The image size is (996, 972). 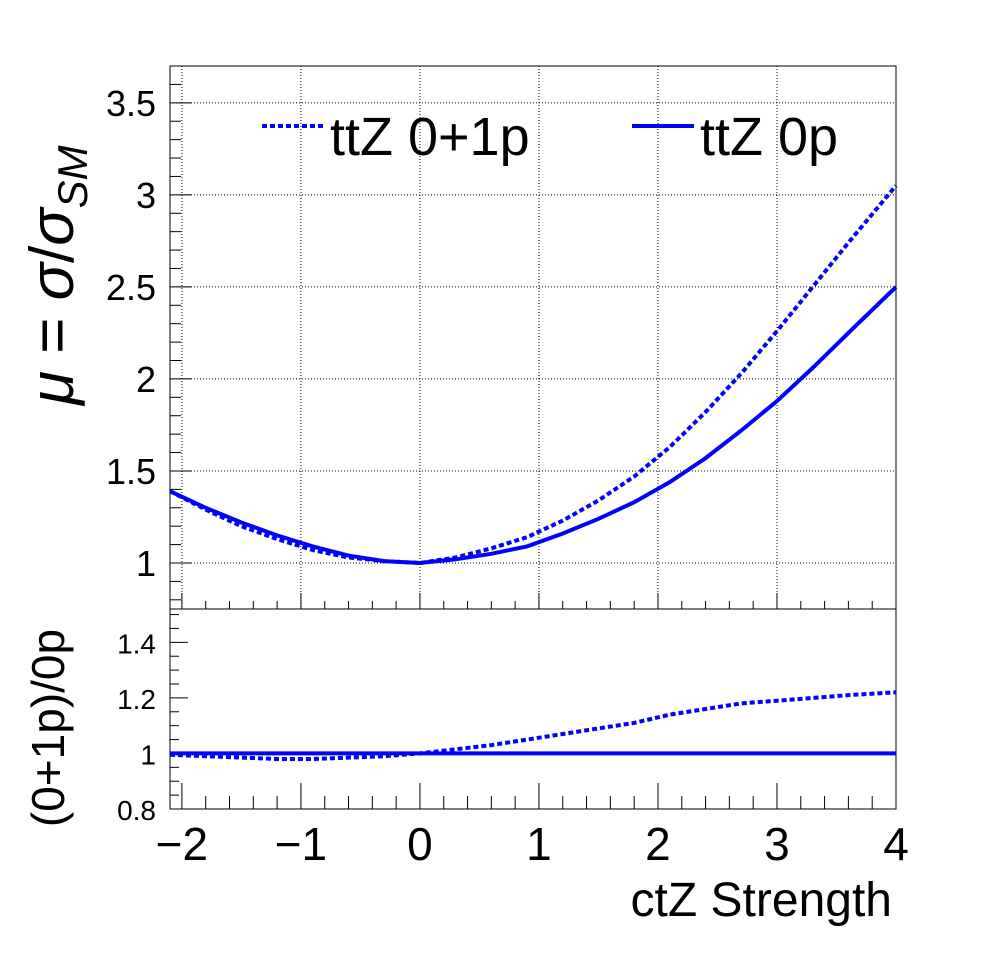 I want to click on x-tick-label: 3, so click(x=777, y=844).